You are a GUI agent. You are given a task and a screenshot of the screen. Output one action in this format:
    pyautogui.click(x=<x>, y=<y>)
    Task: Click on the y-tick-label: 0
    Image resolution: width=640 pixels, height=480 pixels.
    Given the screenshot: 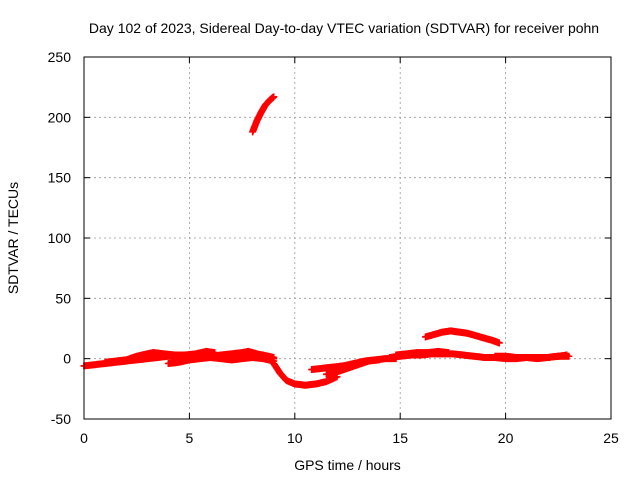 What is the action you would take?
    pyautogui.click(x=67, y=359)
    